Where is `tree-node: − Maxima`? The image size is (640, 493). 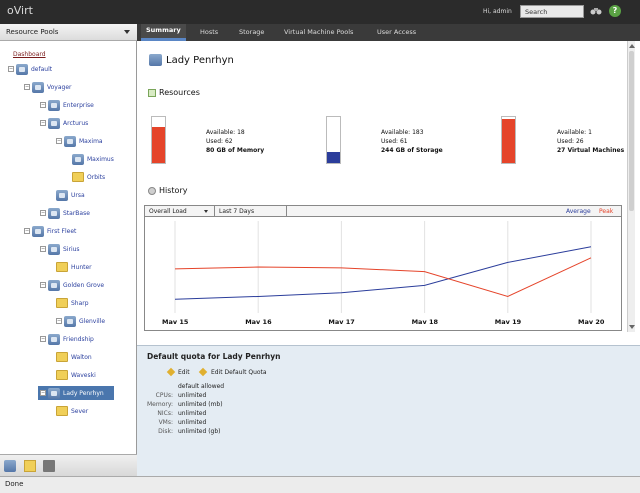
tree-node: − Maxima is located at coordinates (79, 141).